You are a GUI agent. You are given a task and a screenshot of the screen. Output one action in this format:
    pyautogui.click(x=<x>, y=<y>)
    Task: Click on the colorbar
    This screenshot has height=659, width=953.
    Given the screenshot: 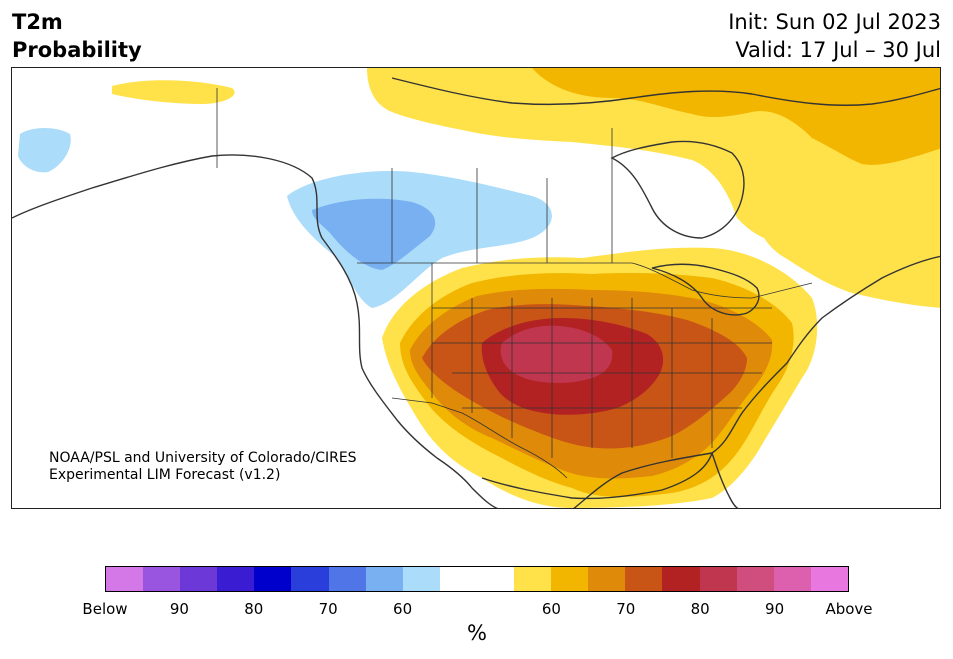 What is the action you would take?
    pyautogui.click(x=477, y=579)
    